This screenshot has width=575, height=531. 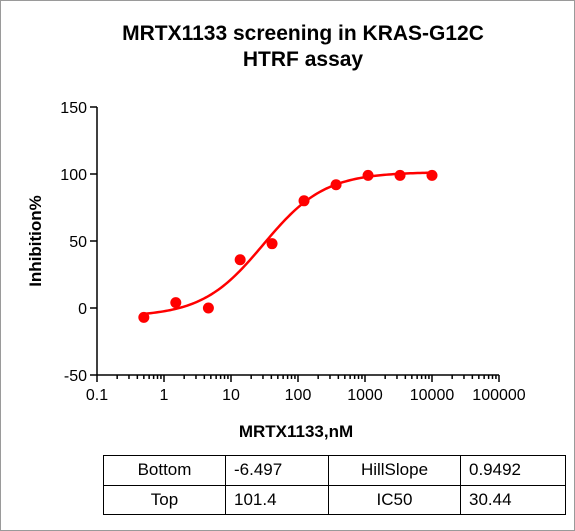 What do you see at coordinates (82, 309) in the screenshot?
I see `y-tick-label: 0` at bounding box center [82, 309].